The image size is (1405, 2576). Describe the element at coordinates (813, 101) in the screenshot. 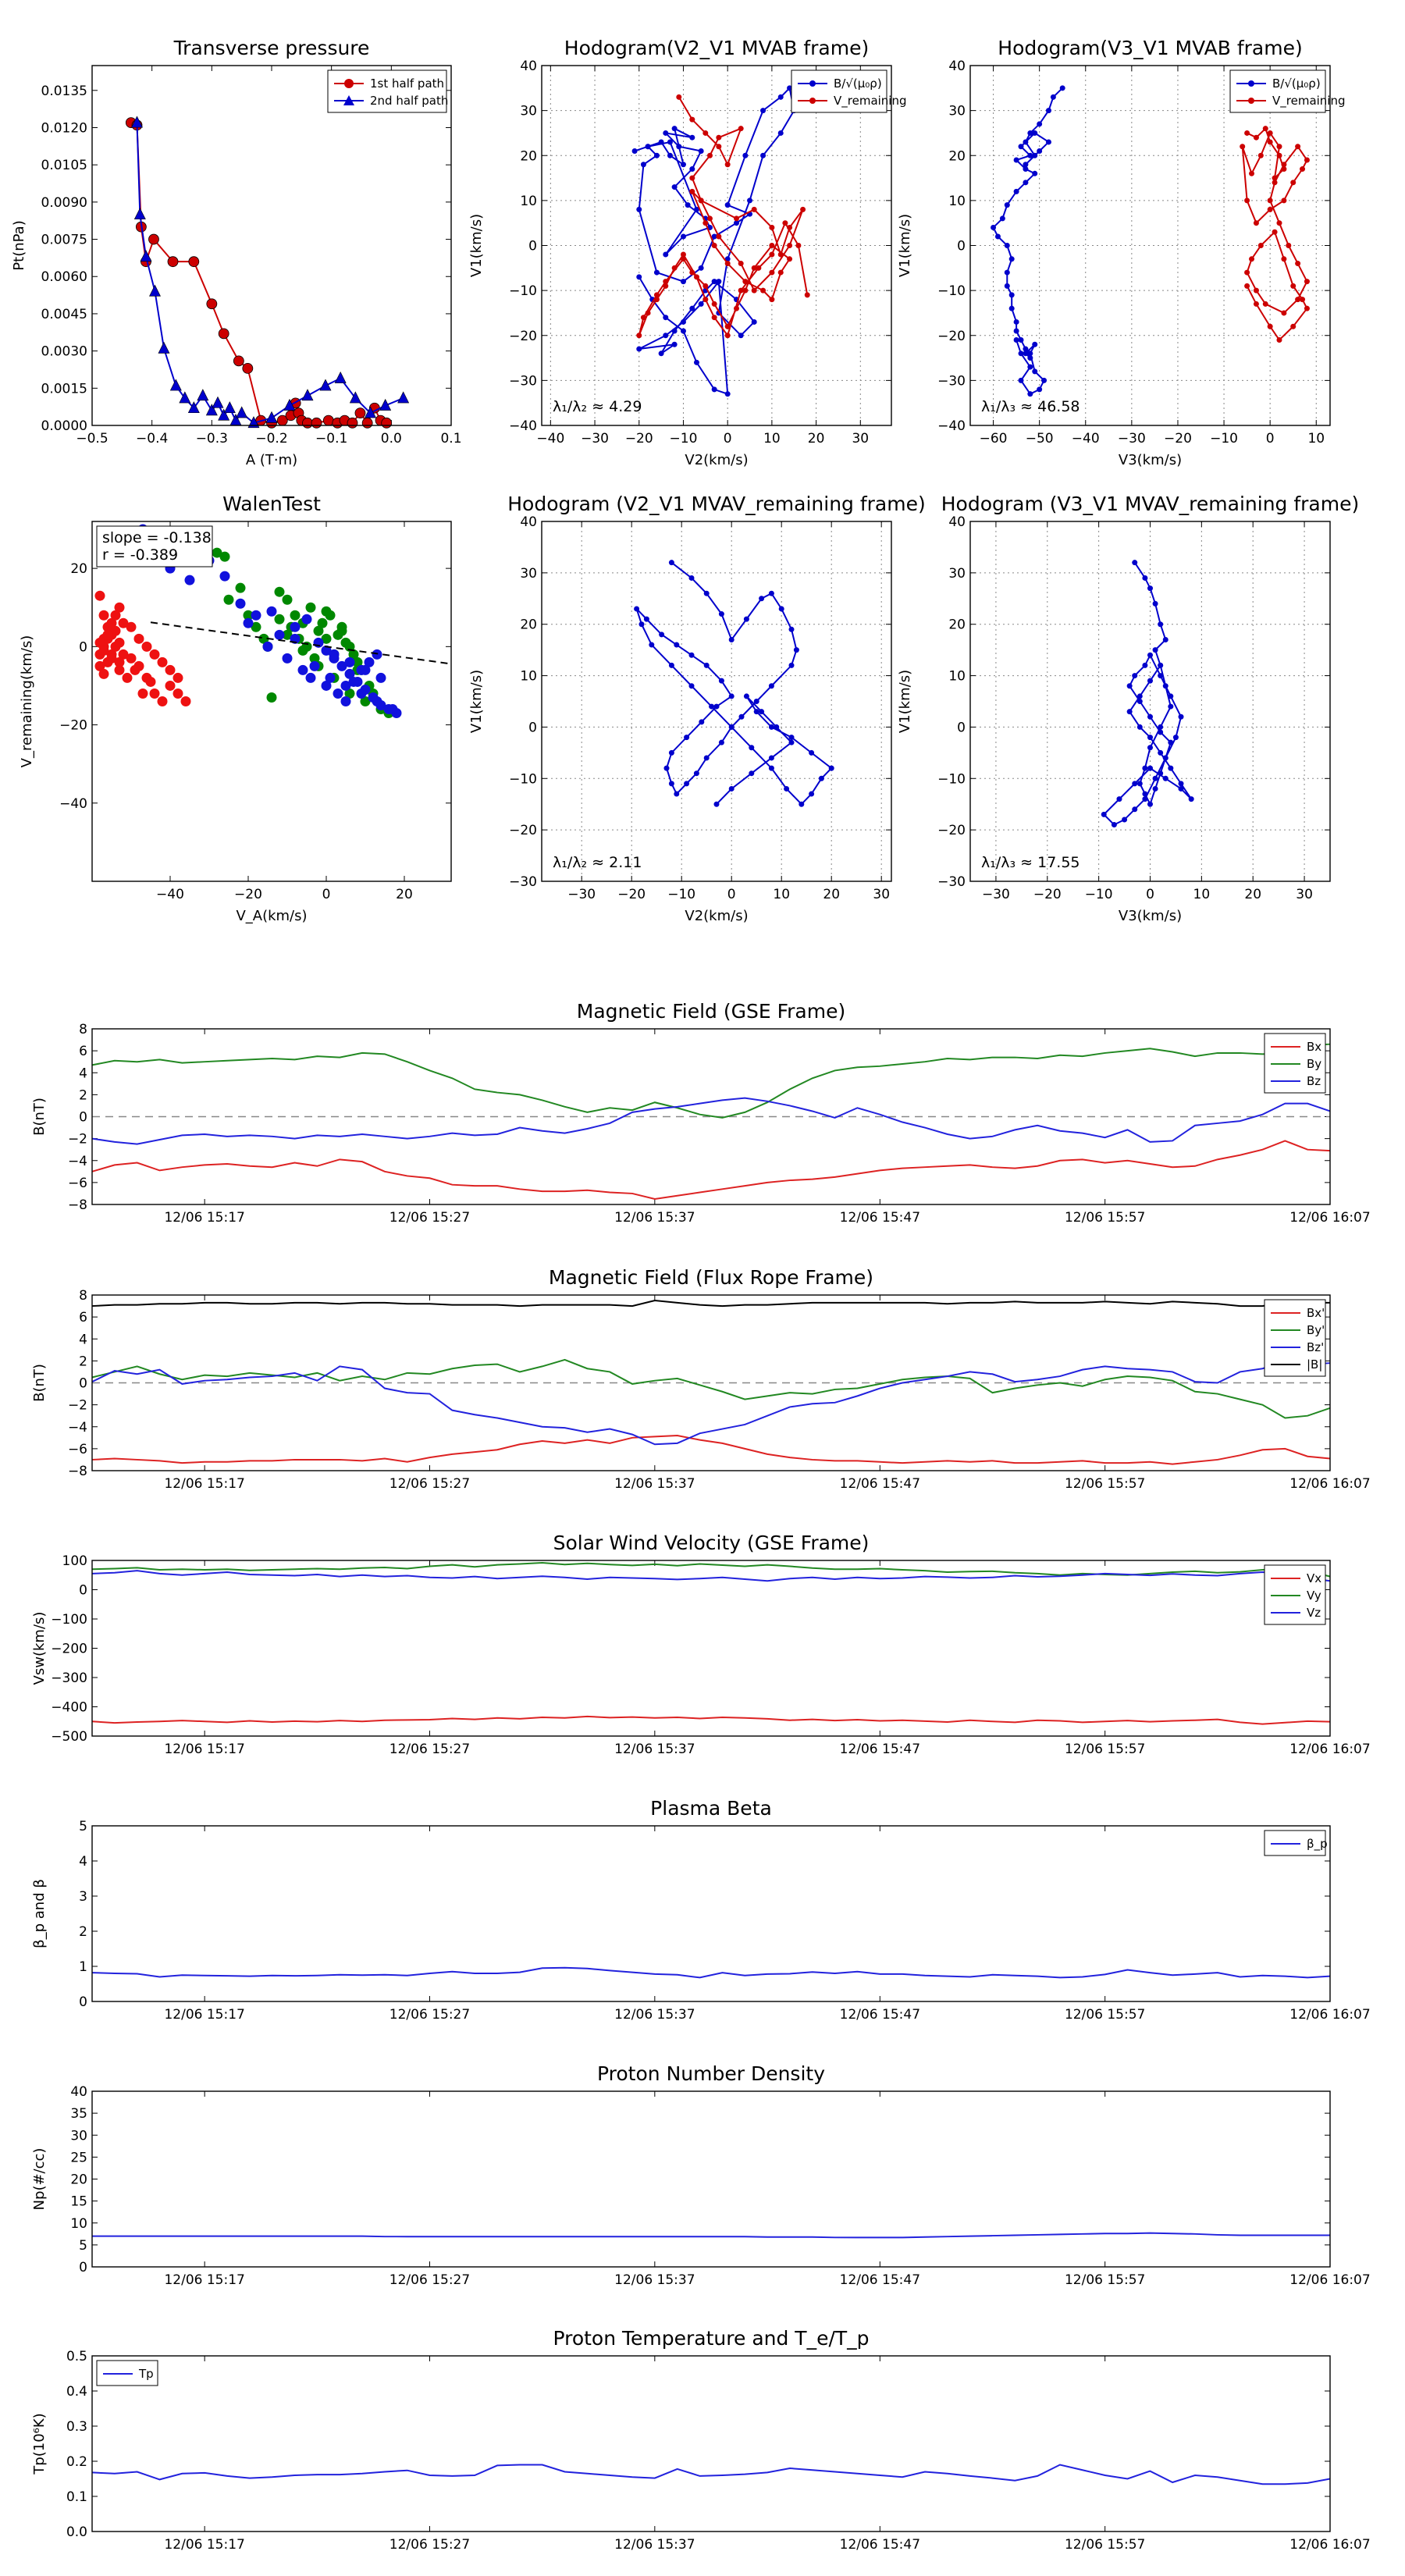

I see `legend-marker` at that location.